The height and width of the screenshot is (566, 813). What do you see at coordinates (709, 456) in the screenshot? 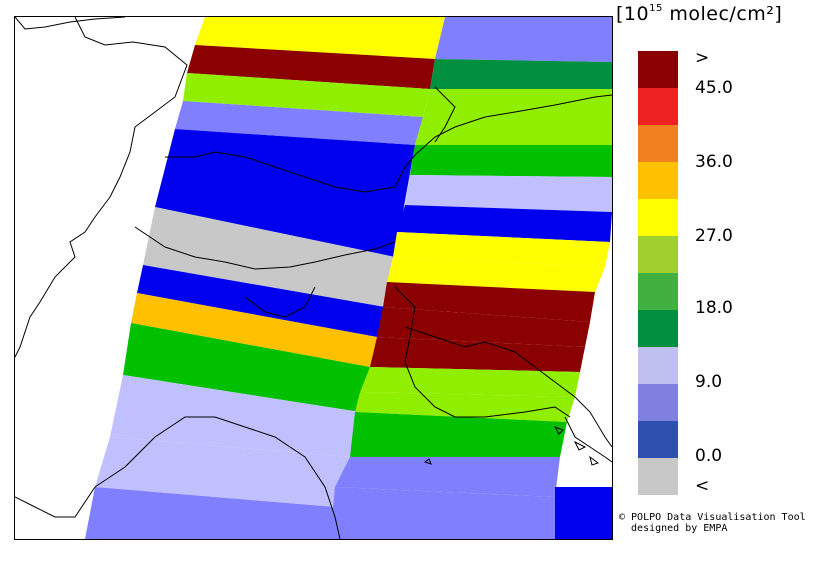
I see `legend-tick-label: 0.0` at bounding box center [709, 456].